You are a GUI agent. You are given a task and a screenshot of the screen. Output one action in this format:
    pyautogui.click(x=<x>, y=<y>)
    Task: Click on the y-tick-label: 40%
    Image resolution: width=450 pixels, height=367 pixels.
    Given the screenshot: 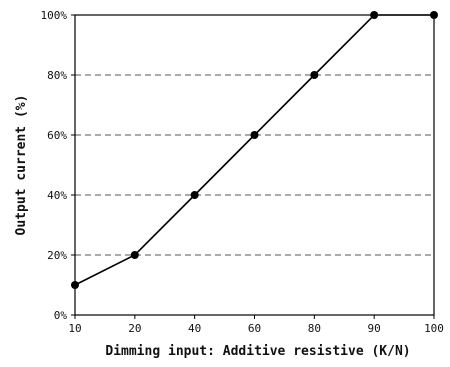 What is the action you would take?
    pyautogui.click(x=57, y=195)
    